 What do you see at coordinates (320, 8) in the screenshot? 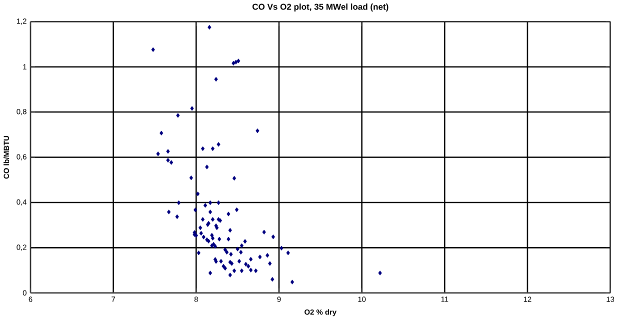
I see `chart-title: CO Vs O2 plot, 35 MWel load (net)` at bounding box center [320, 8].